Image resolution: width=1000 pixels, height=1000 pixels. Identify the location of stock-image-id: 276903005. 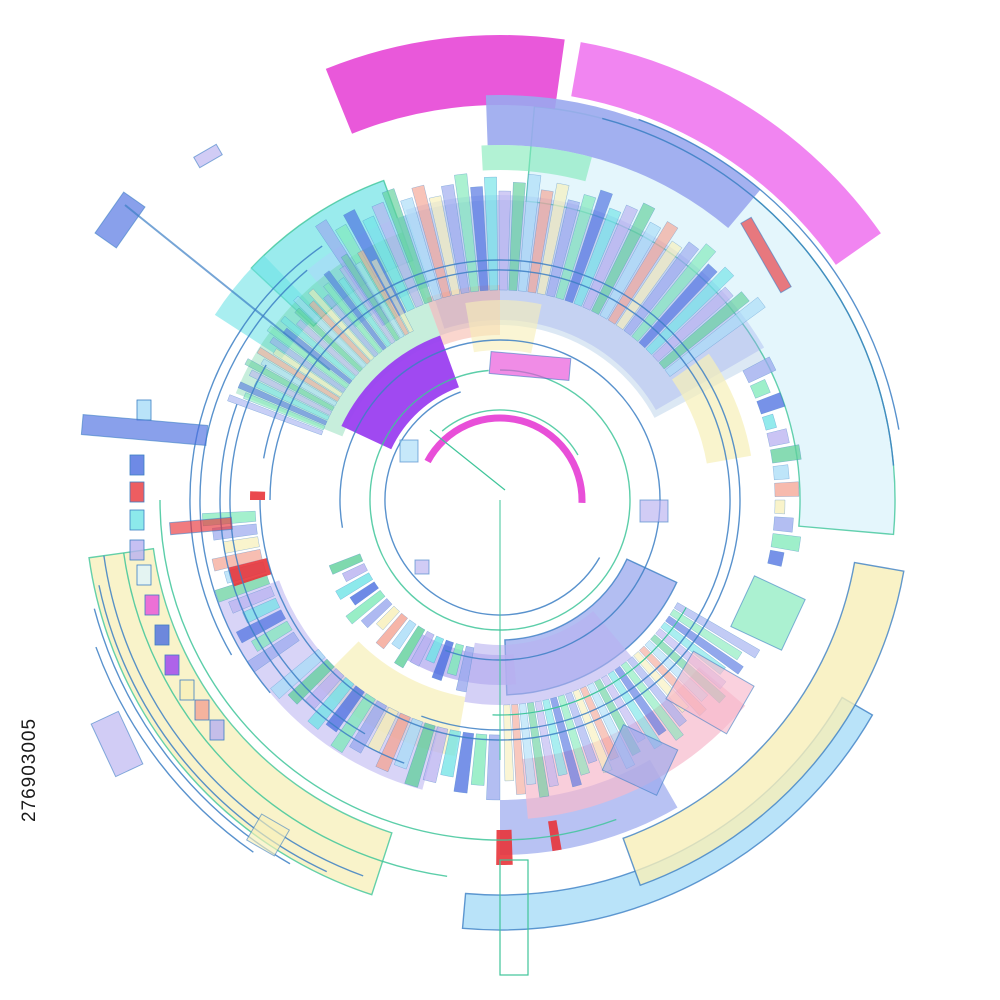
(20, 500).